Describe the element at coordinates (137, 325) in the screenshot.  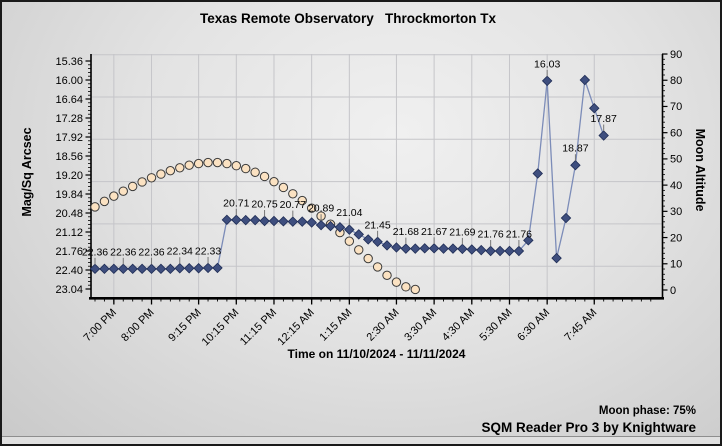
I see `x-axis-tick-label: 8:00 PM` at that location.